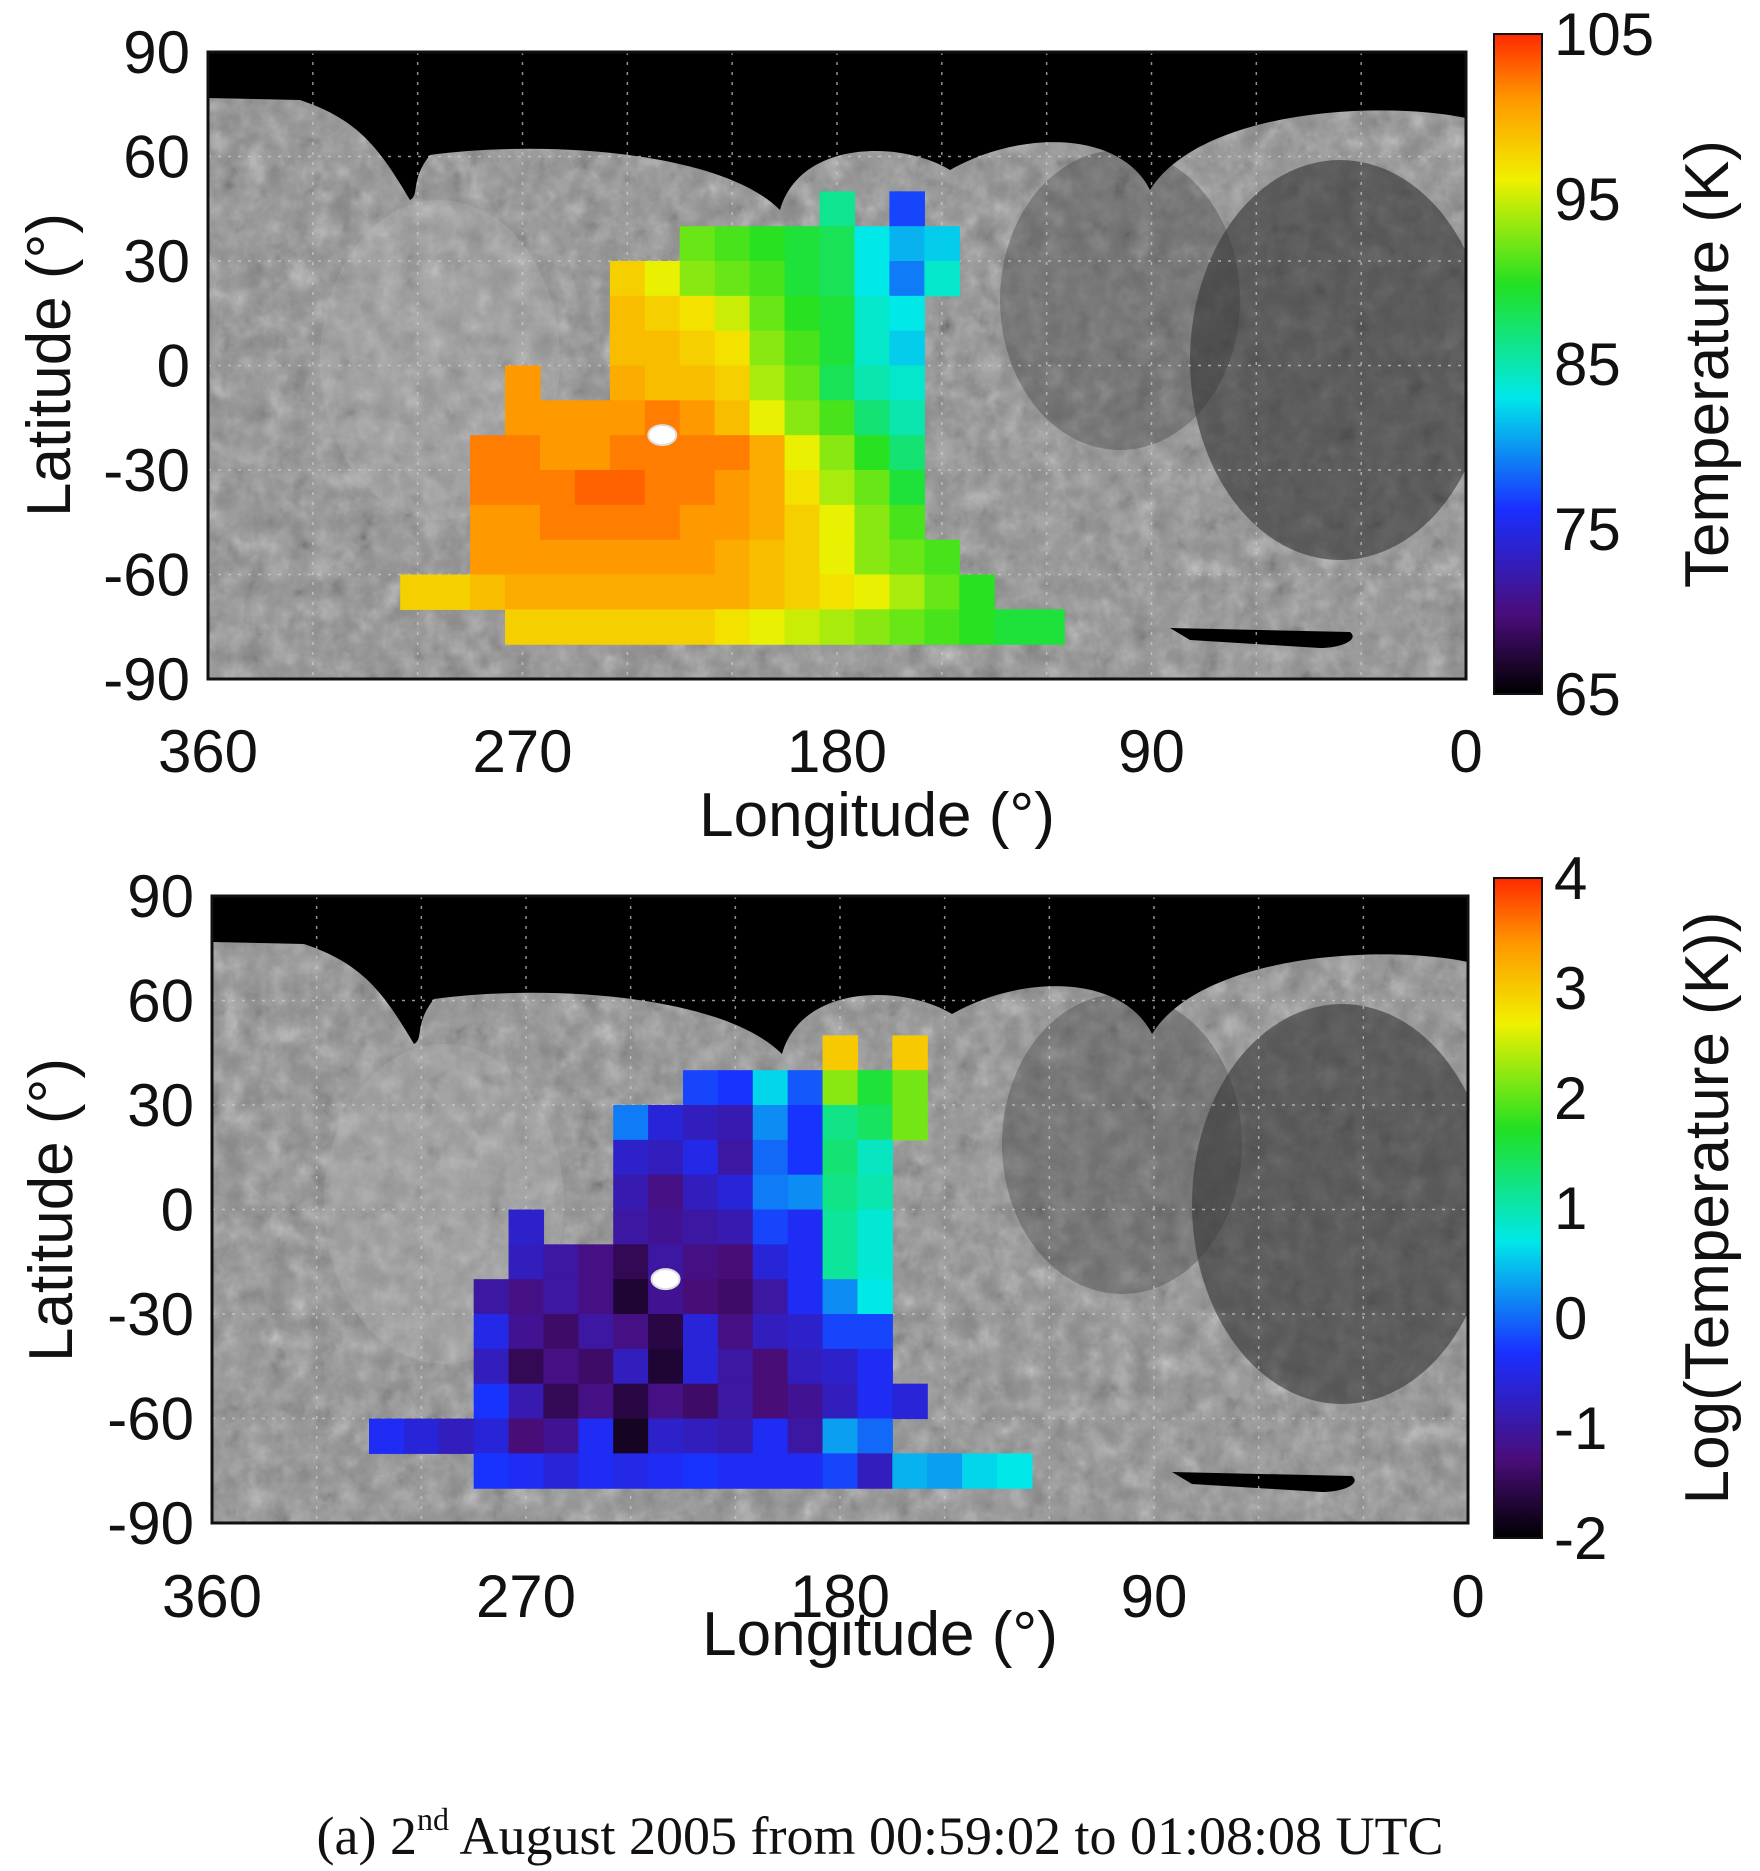 The image size is (1760, 1871). What do you see at coordinates (156, 157) in the screenshot?
I see `y-tick-label: 60` at bounding box center [156, 157].